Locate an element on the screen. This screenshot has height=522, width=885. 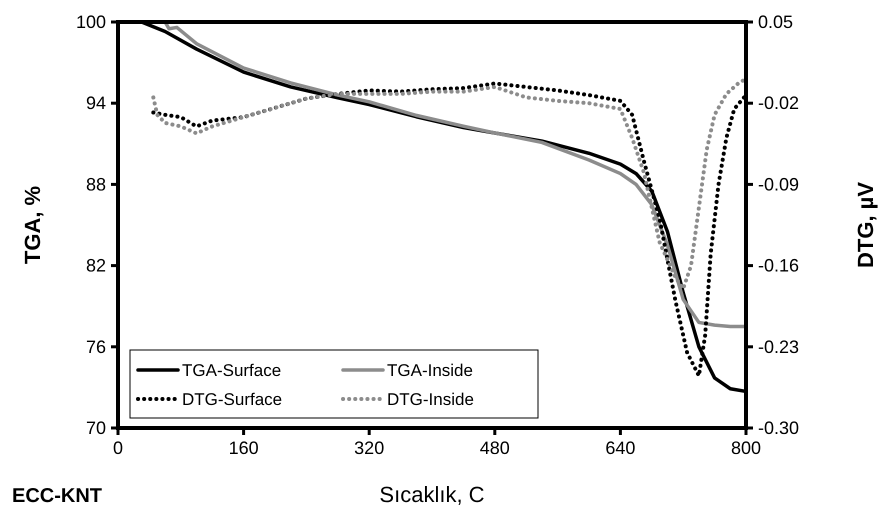
x-tick-label: 160 is located at coordinates (243, 448).